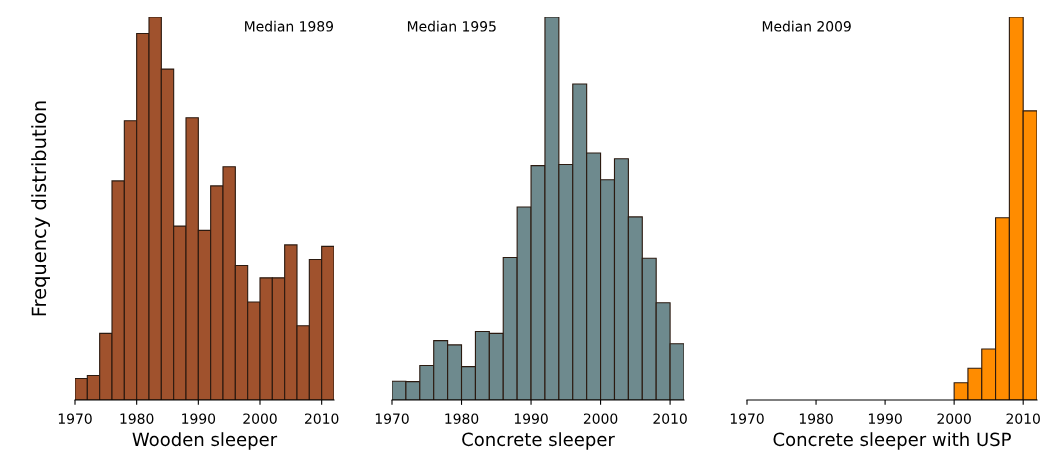 The height and width of the screenshot is (463, 1043). What do you see at coordinates (40, 208) in the screenshot?
I see `y-axis-title: Frequency distribution` at bounding box center [40, 208].